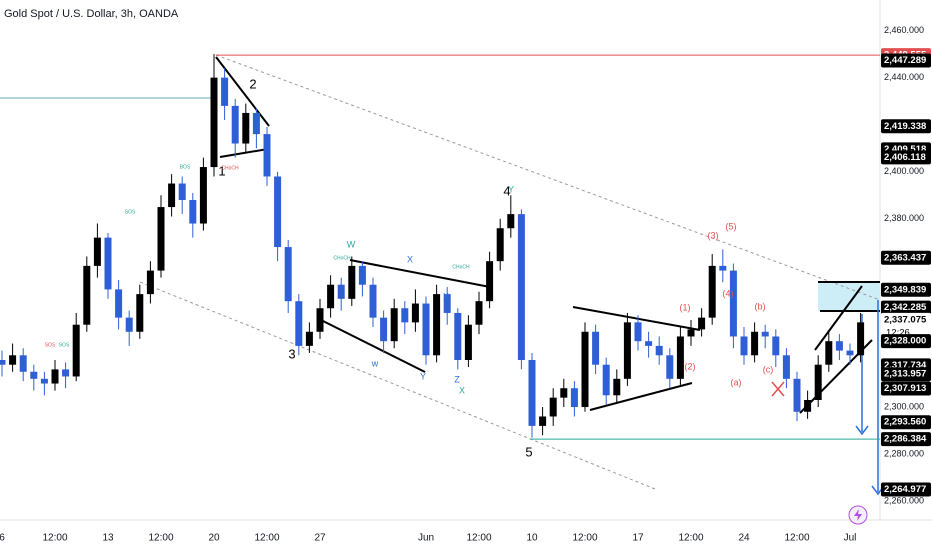  I want to click on annotation: W, so click(351, 244).